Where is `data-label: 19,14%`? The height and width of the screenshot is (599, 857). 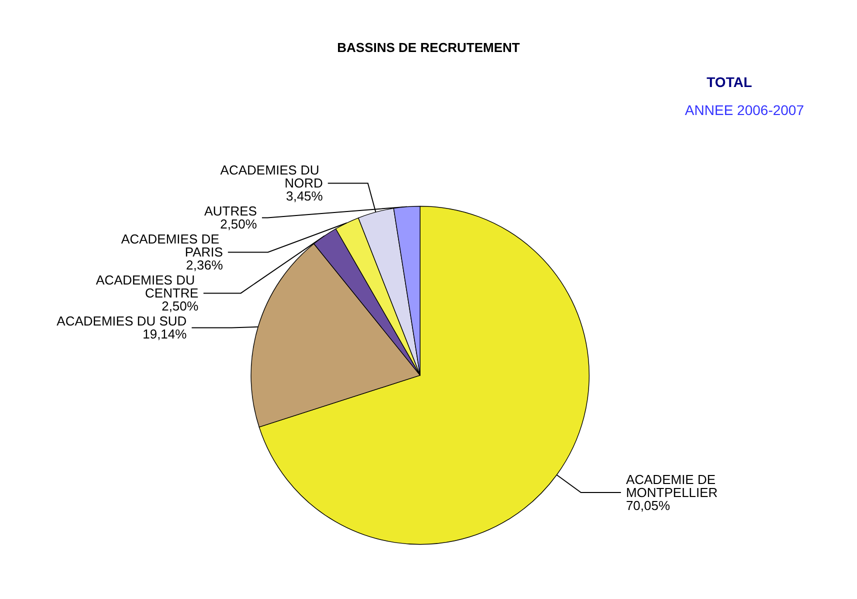
data-label: 19,14% is located at coordinates (165, 334).